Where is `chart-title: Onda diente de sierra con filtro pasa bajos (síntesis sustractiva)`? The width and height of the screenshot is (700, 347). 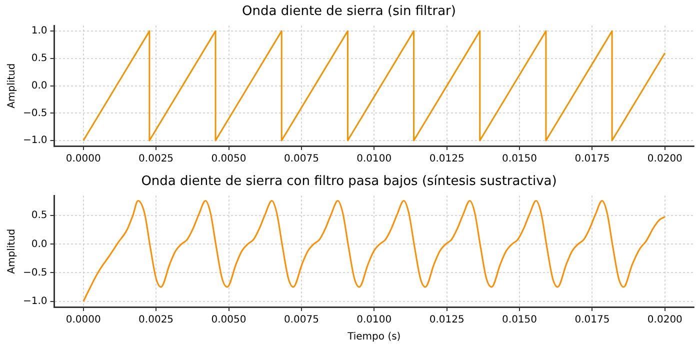
chart-title: Onda diente de sierra con filtro pasa bajos (síntesis sustractiva) is located at coordinates (349, 182).